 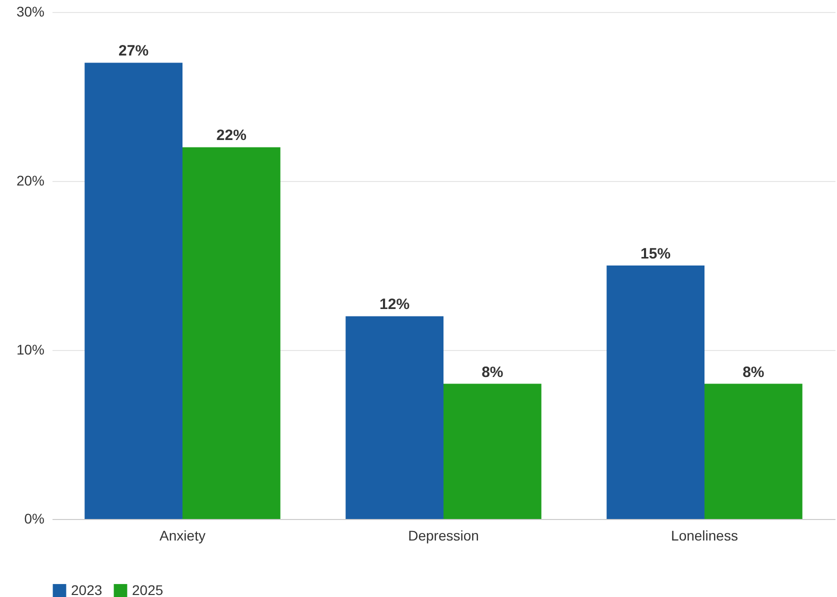 What do you see at coordinates (148, 589) in the screenshot?
I see `legend-label: 2025` at bounding box center [148, 589].